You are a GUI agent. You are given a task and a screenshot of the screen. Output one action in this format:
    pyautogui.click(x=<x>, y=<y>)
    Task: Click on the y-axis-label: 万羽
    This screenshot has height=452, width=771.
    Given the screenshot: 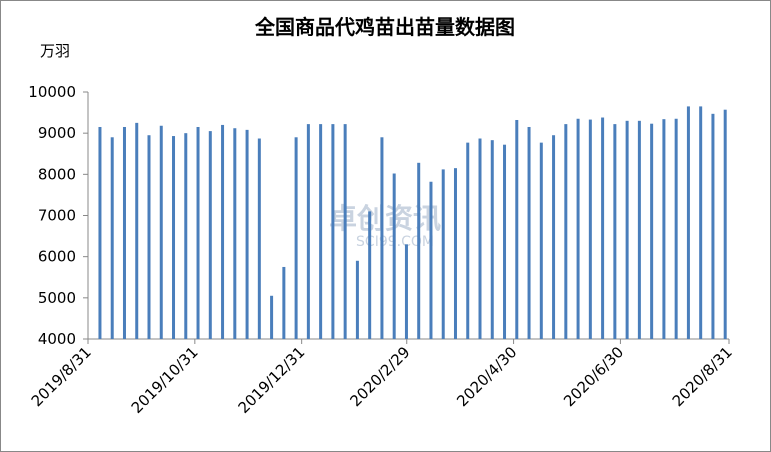 What is the action you would take?
    pyautogui.click(x=55, y=51)
    